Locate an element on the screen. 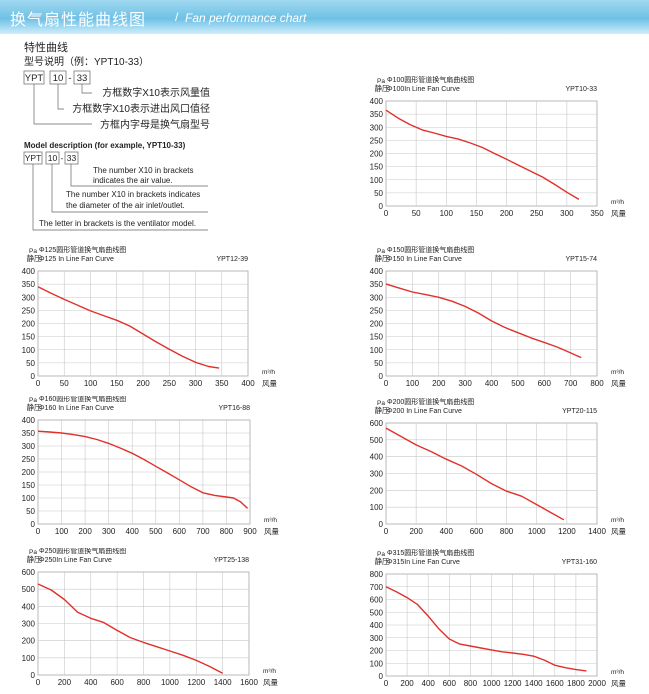 This screenshot has height=694, width=649. chart-model: YPT31-160 is located at coordinates (580, 562).